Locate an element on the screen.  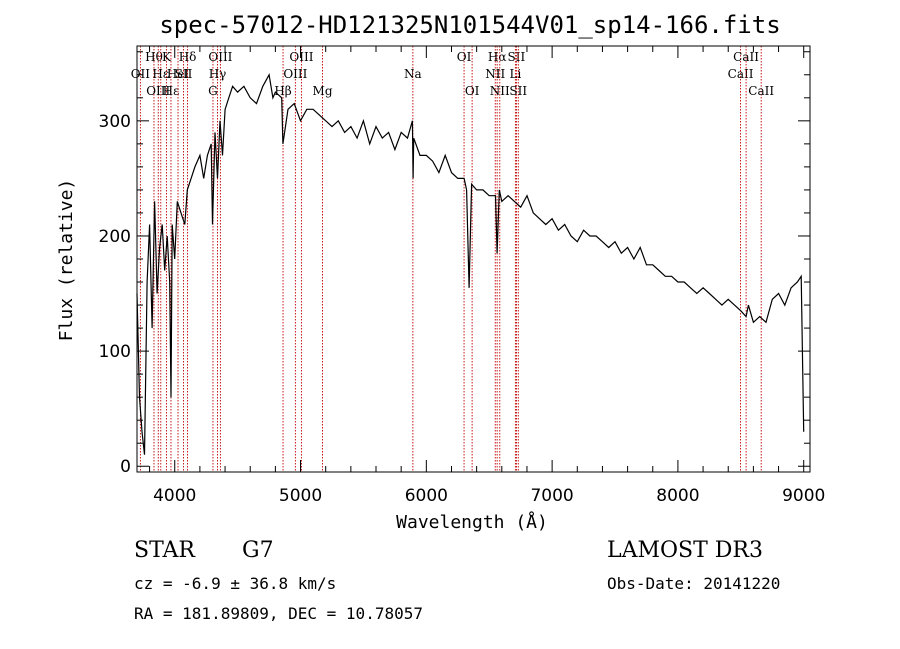
y-tick-label: 300 is located at coordinates (115, 122).